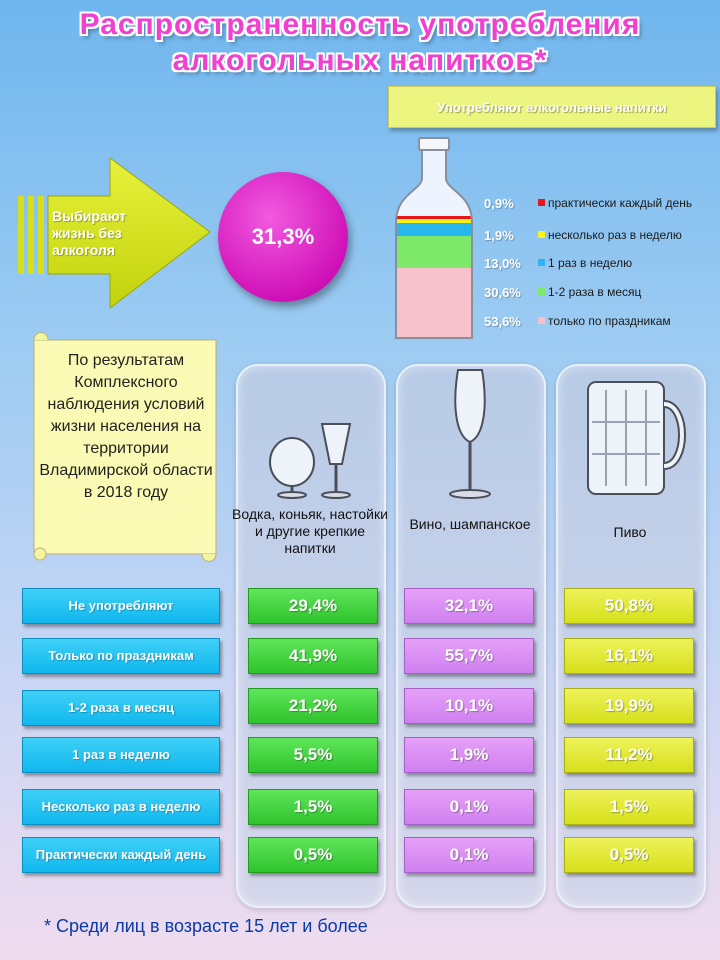  What do you see at coordinates (121, 606) in the screenshot?
I see `row-label: Не употребляют` at bounding box center [121, 606].